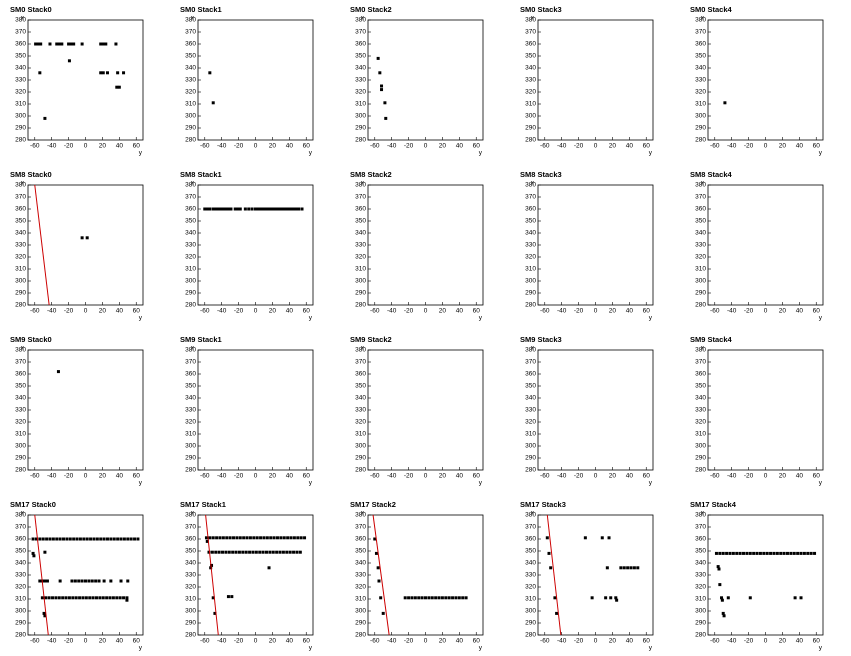  I want to click on y-tick-label: 370, so click(190, 32).